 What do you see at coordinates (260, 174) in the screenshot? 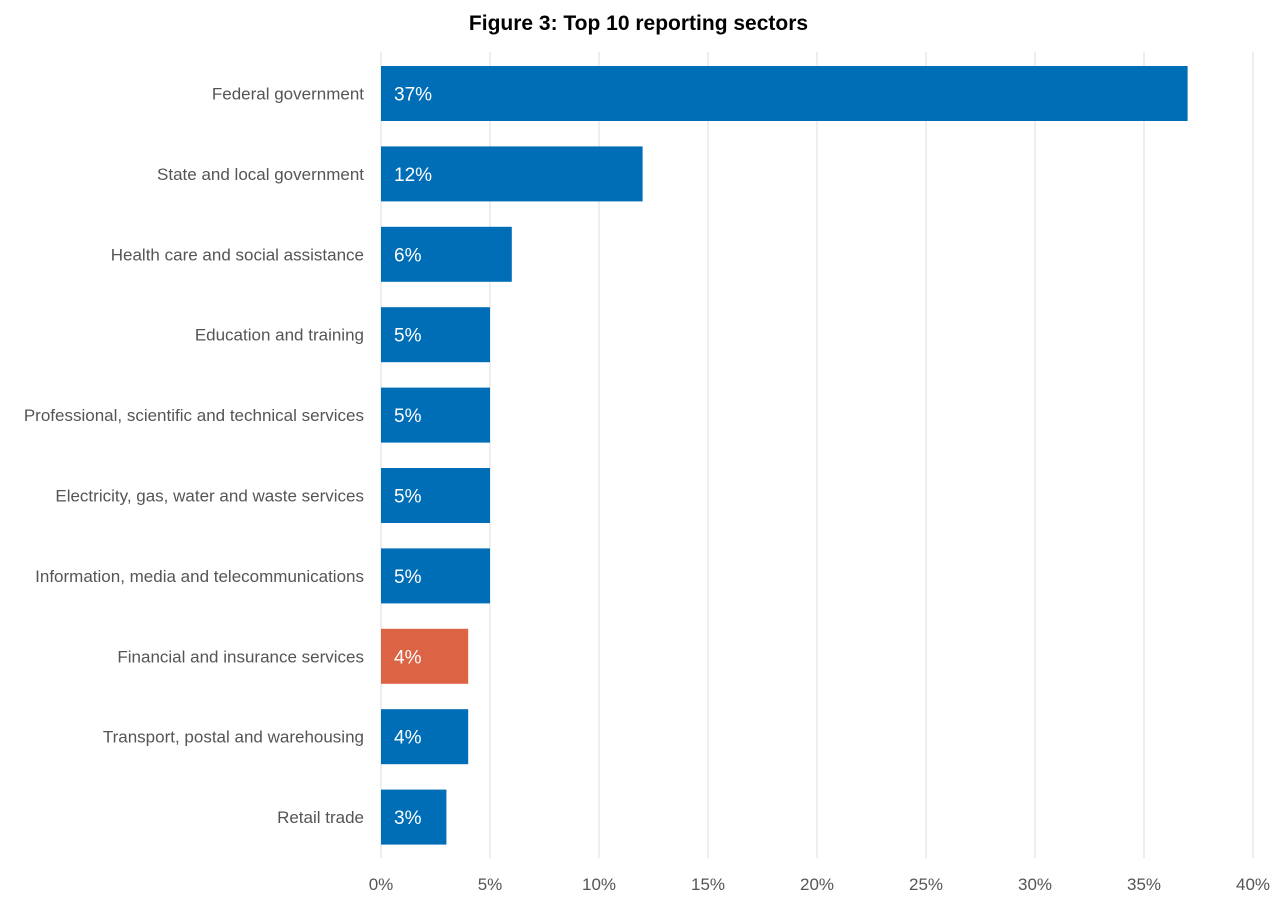
I see `category-label: State and local government` at bounding box center [260, 174].